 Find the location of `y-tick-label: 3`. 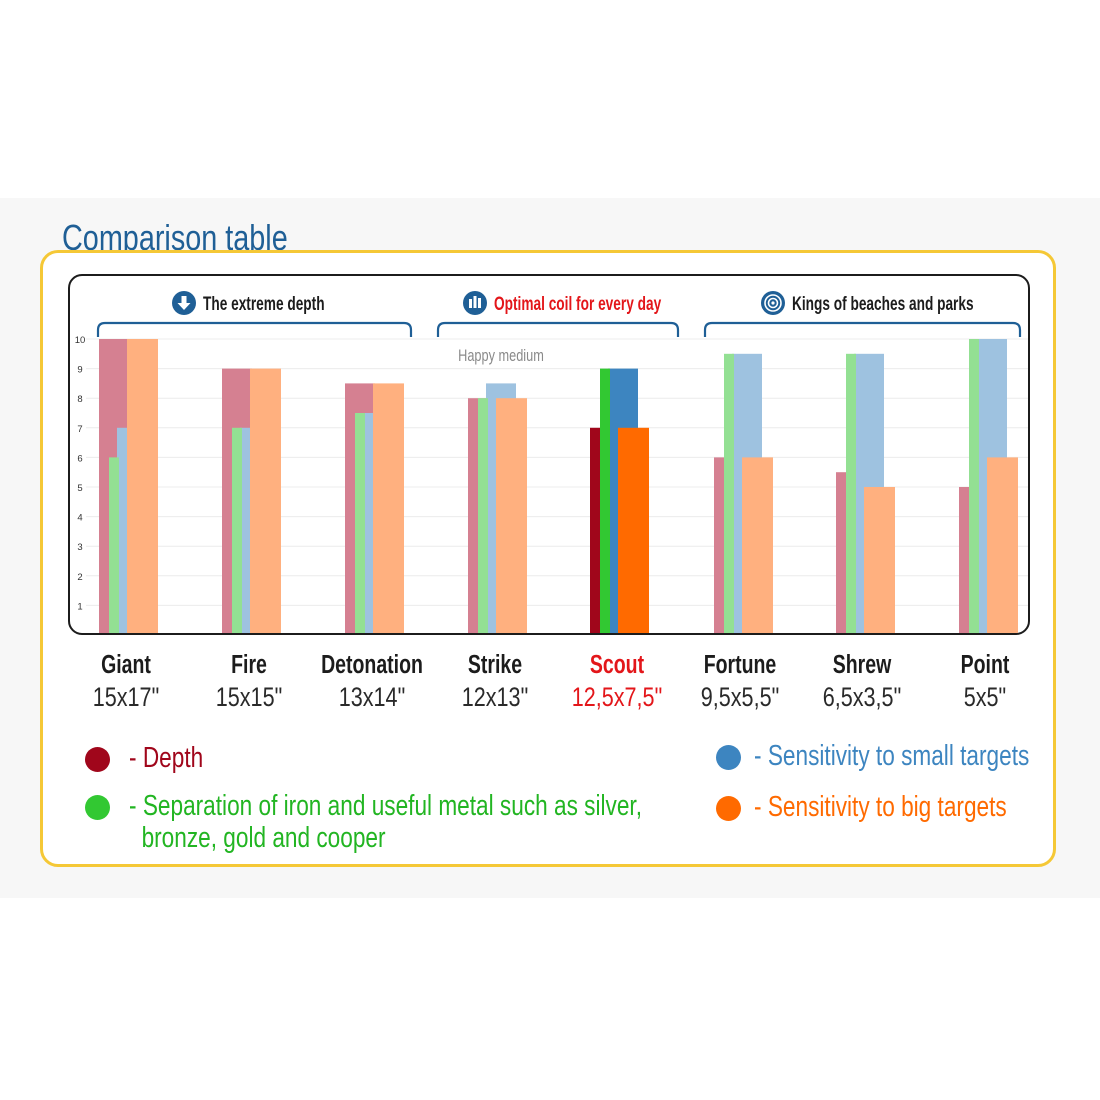

y-tick-label: 3 is located at coordinates (79, 547).